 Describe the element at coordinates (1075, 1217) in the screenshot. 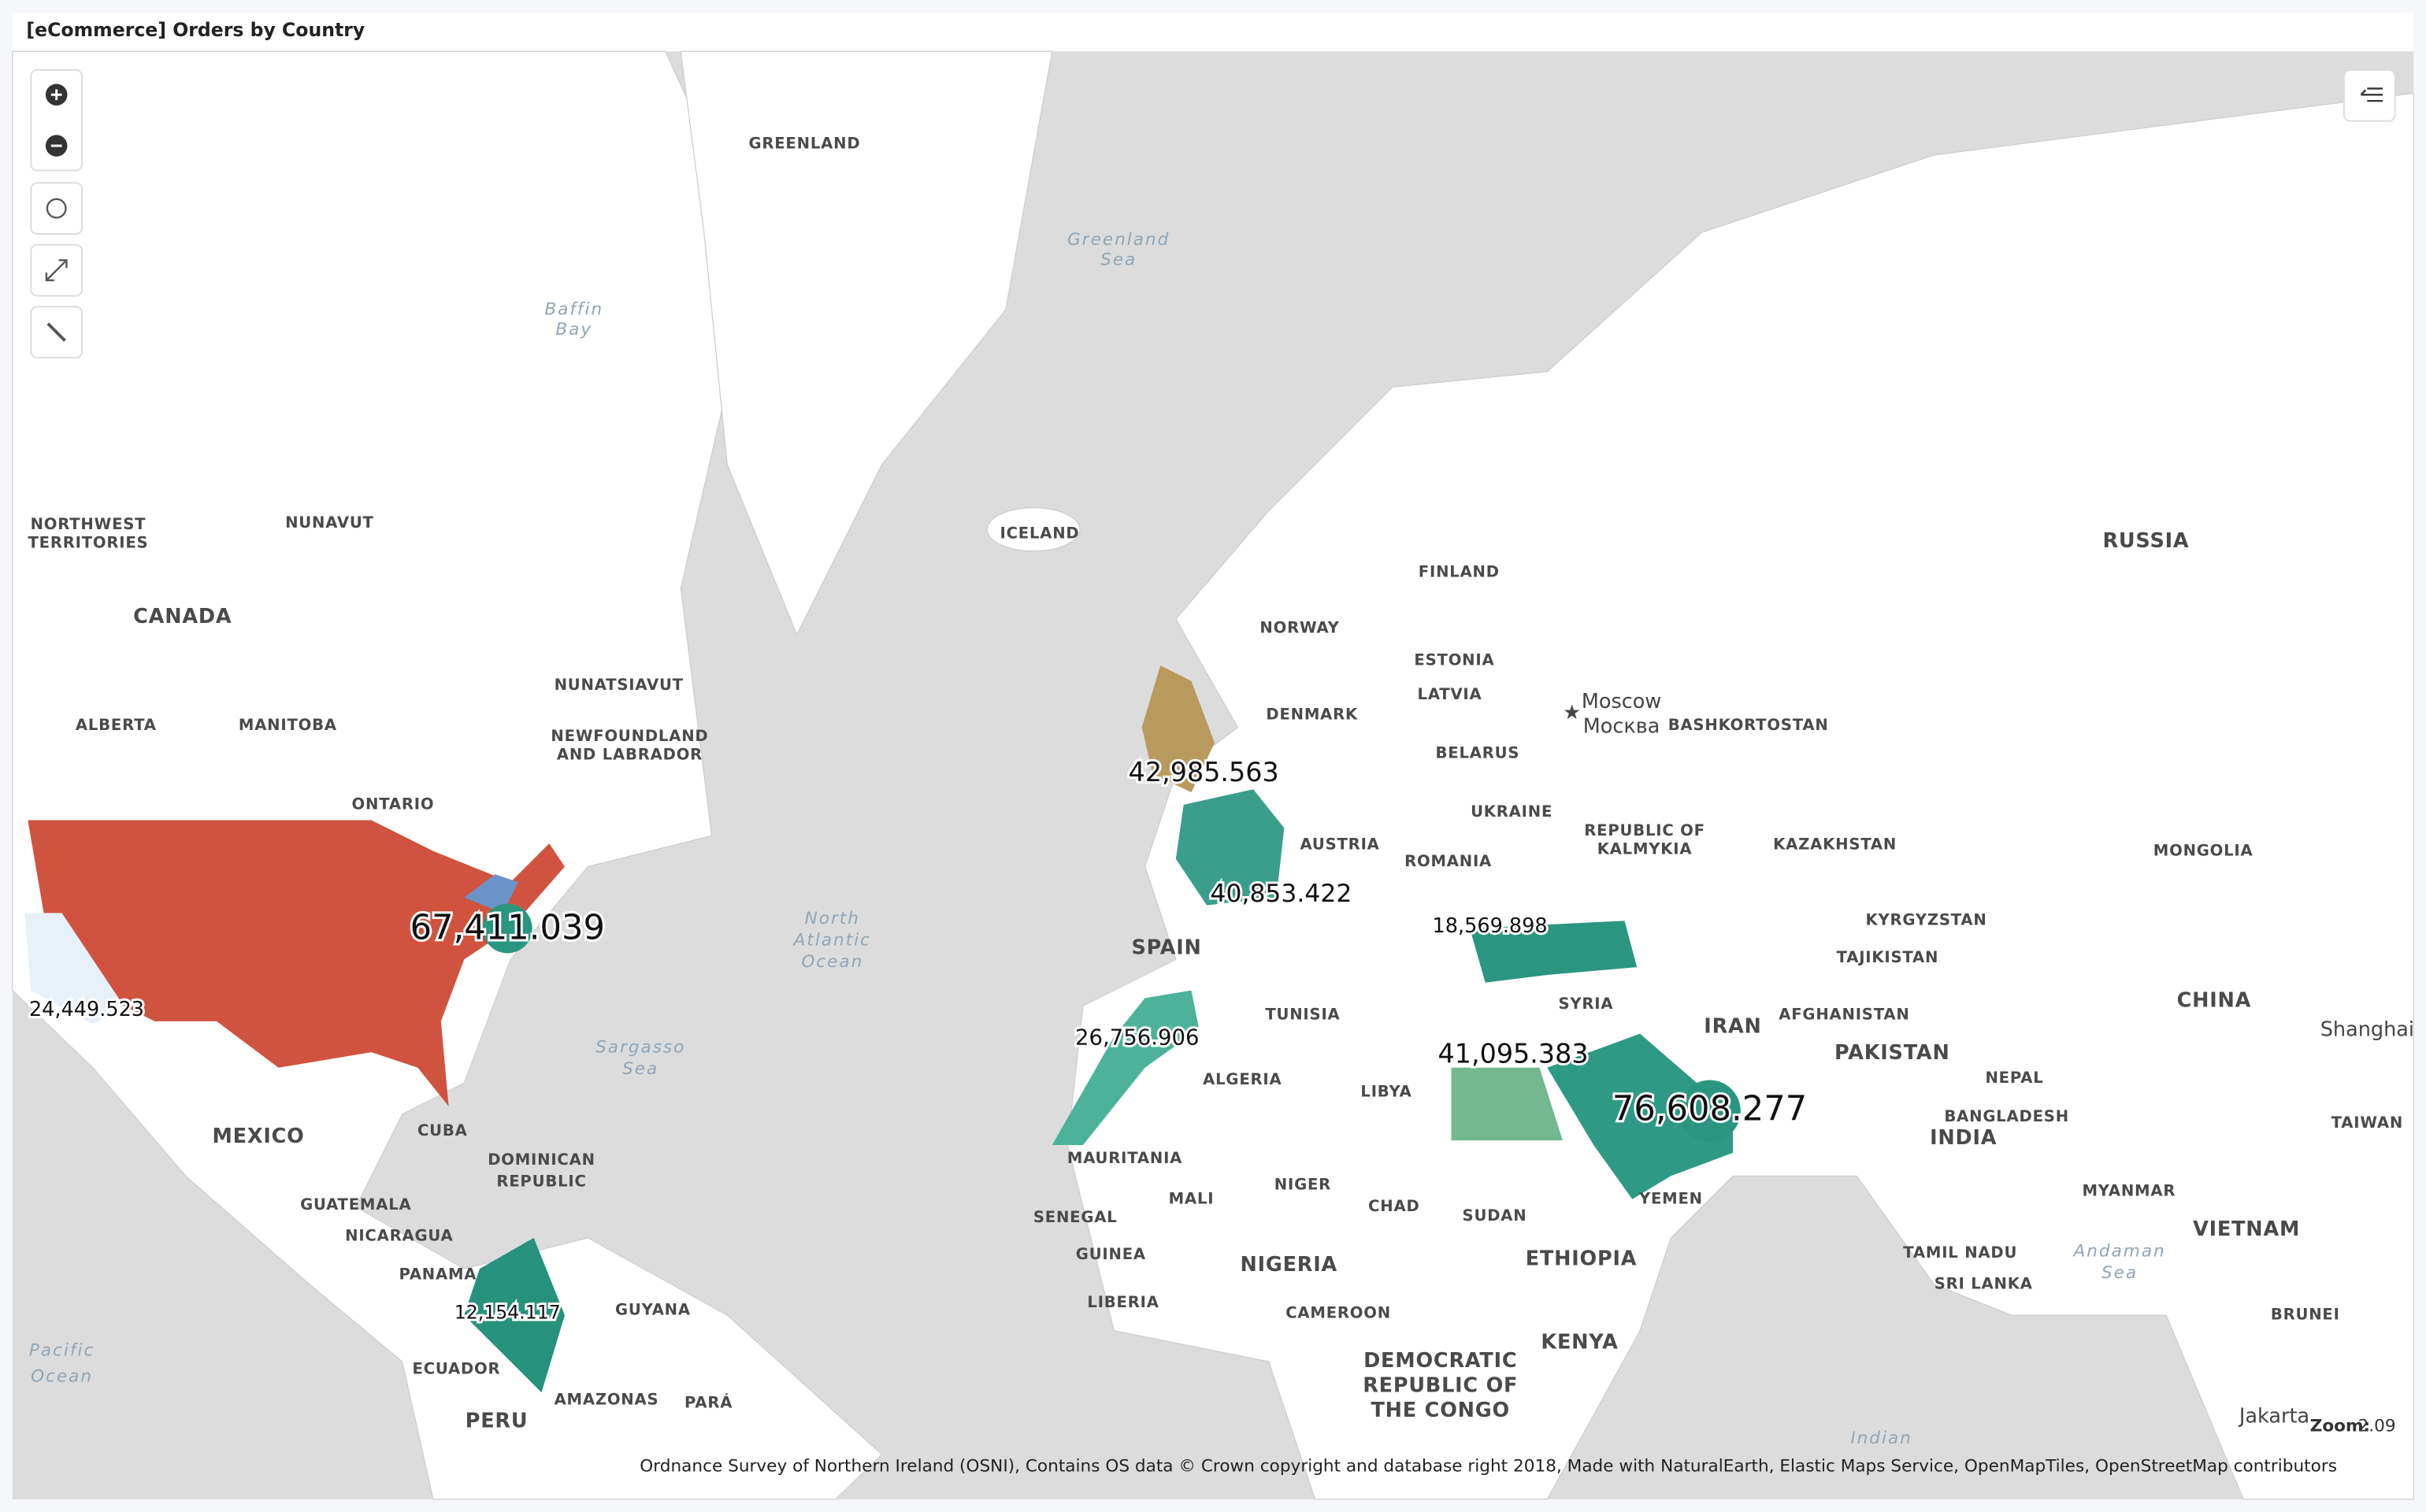

I see `place-label: SENEGAL` at that location.